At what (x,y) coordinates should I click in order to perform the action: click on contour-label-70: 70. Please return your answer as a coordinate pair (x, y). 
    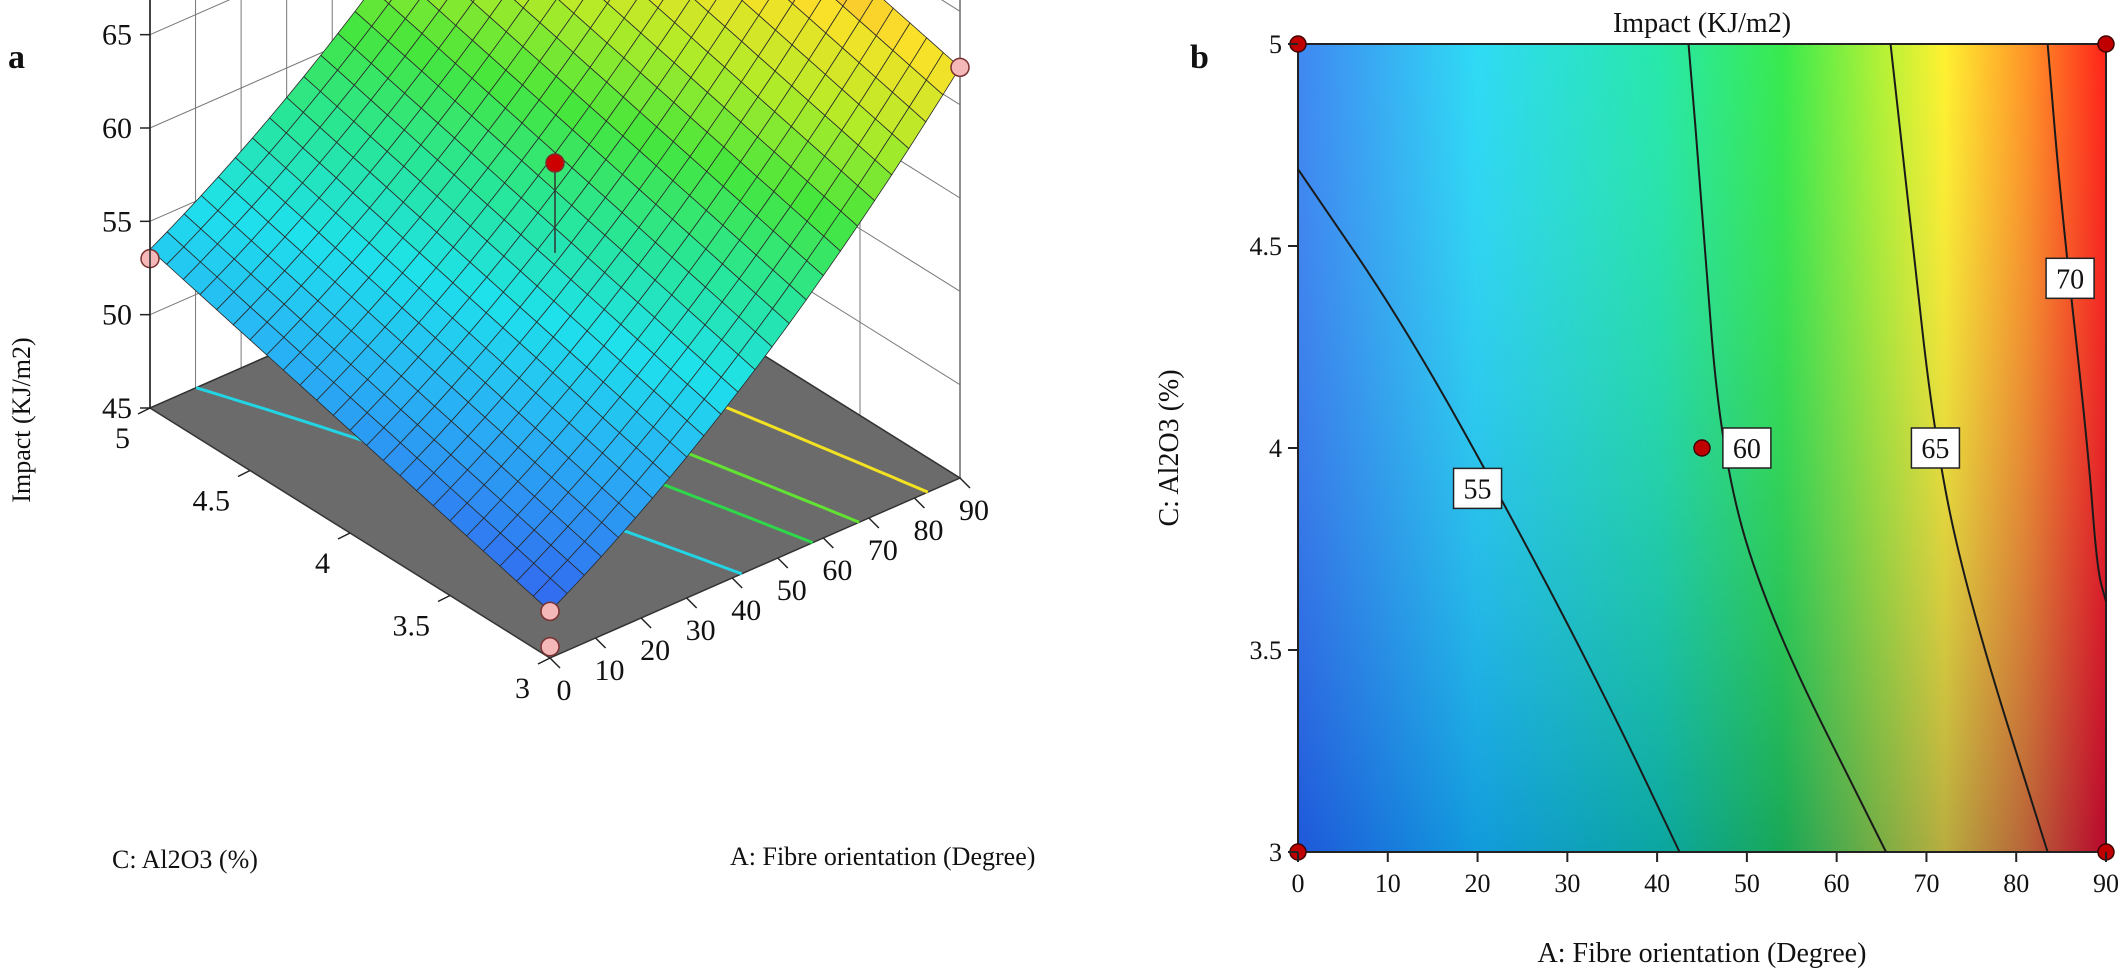
    Looking at the image, I should click on (2070, 279).